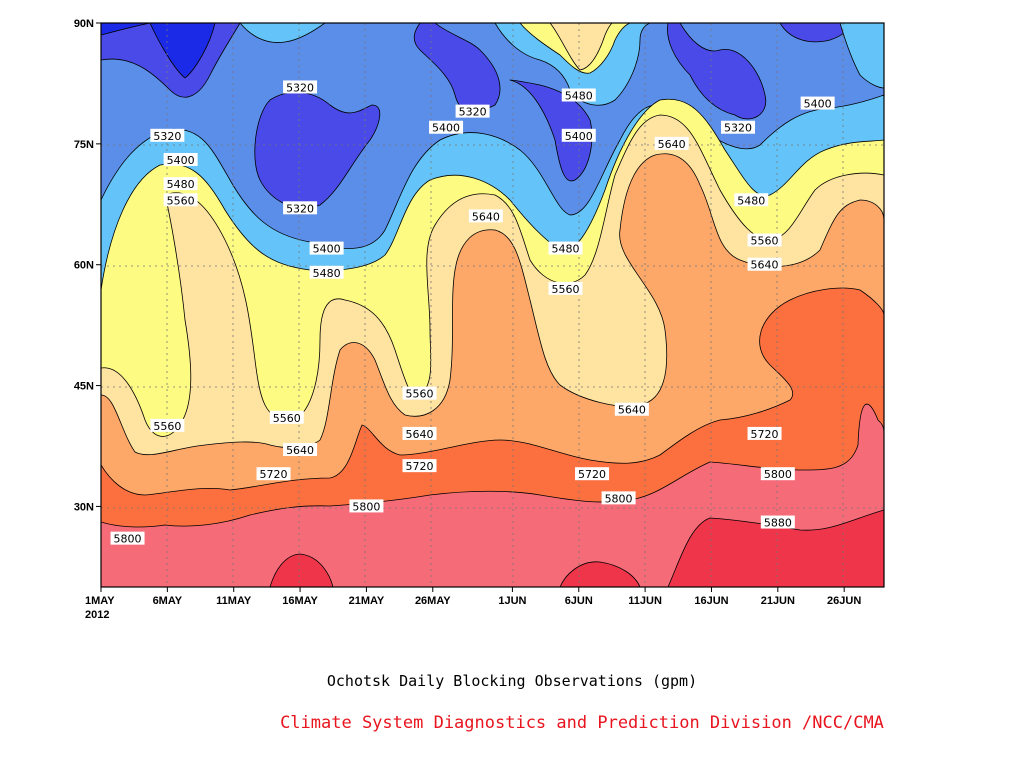 The image size is (1024, 768). What do you see at coordinates (84, 266) in the screenshot?
I see `y-tick-label: 60N` at bounding box center [84, 266].